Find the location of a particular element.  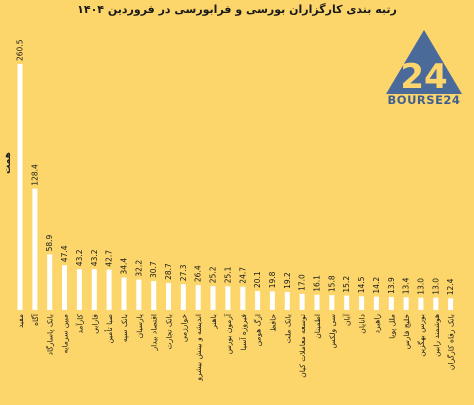

value-label-25: 14.2 is located at coordinates (376, 285).